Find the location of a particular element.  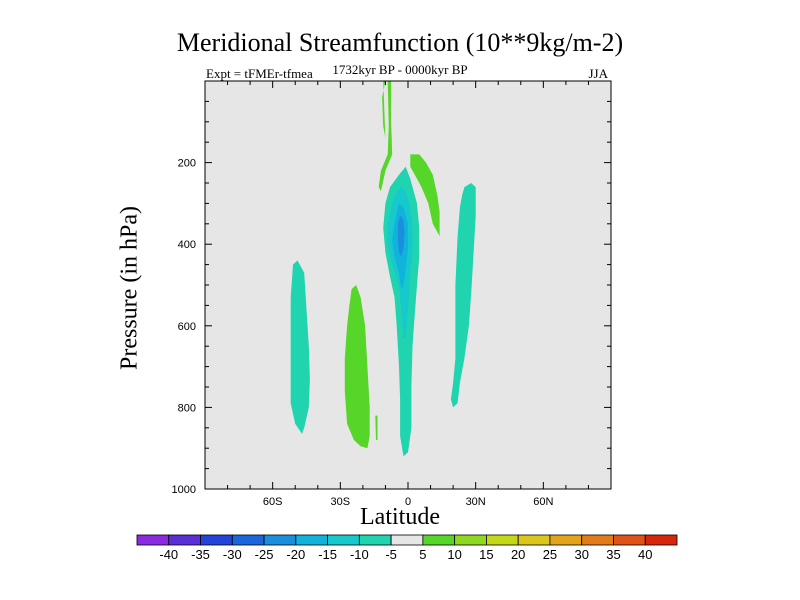

contour-region-green-strip-upper-thin is located at coordinates (384, 110).